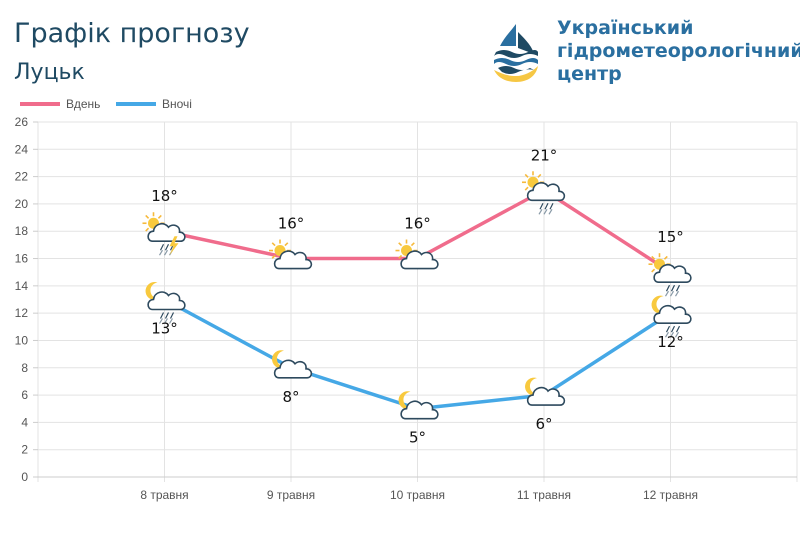  Describe the element at coordinates (625, 28) in the screenshot. I see `org-line: Український` at that location.